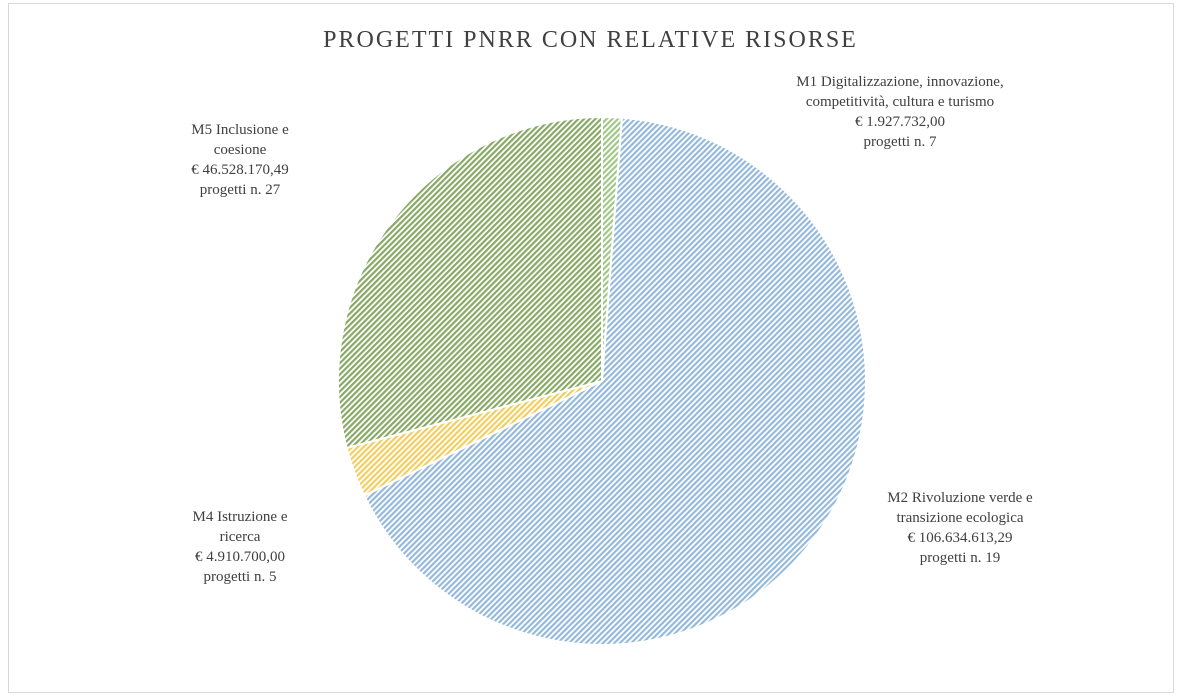 The width and height of the screenshot is (1181, 697). Describe the element at coordinates (900, 142) in the screenshot. I see `slice-label-m1-projects: progetti n. 7` at that location.